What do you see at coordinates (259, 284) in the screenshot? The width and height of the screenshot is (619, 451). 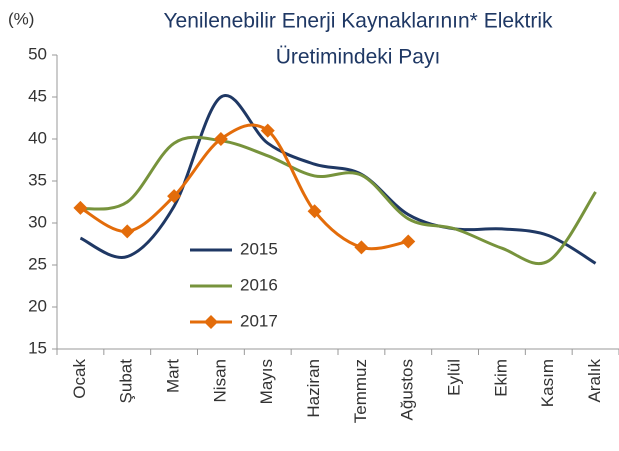 I see `legend-label: 2016` at bounding box center [259, 284].